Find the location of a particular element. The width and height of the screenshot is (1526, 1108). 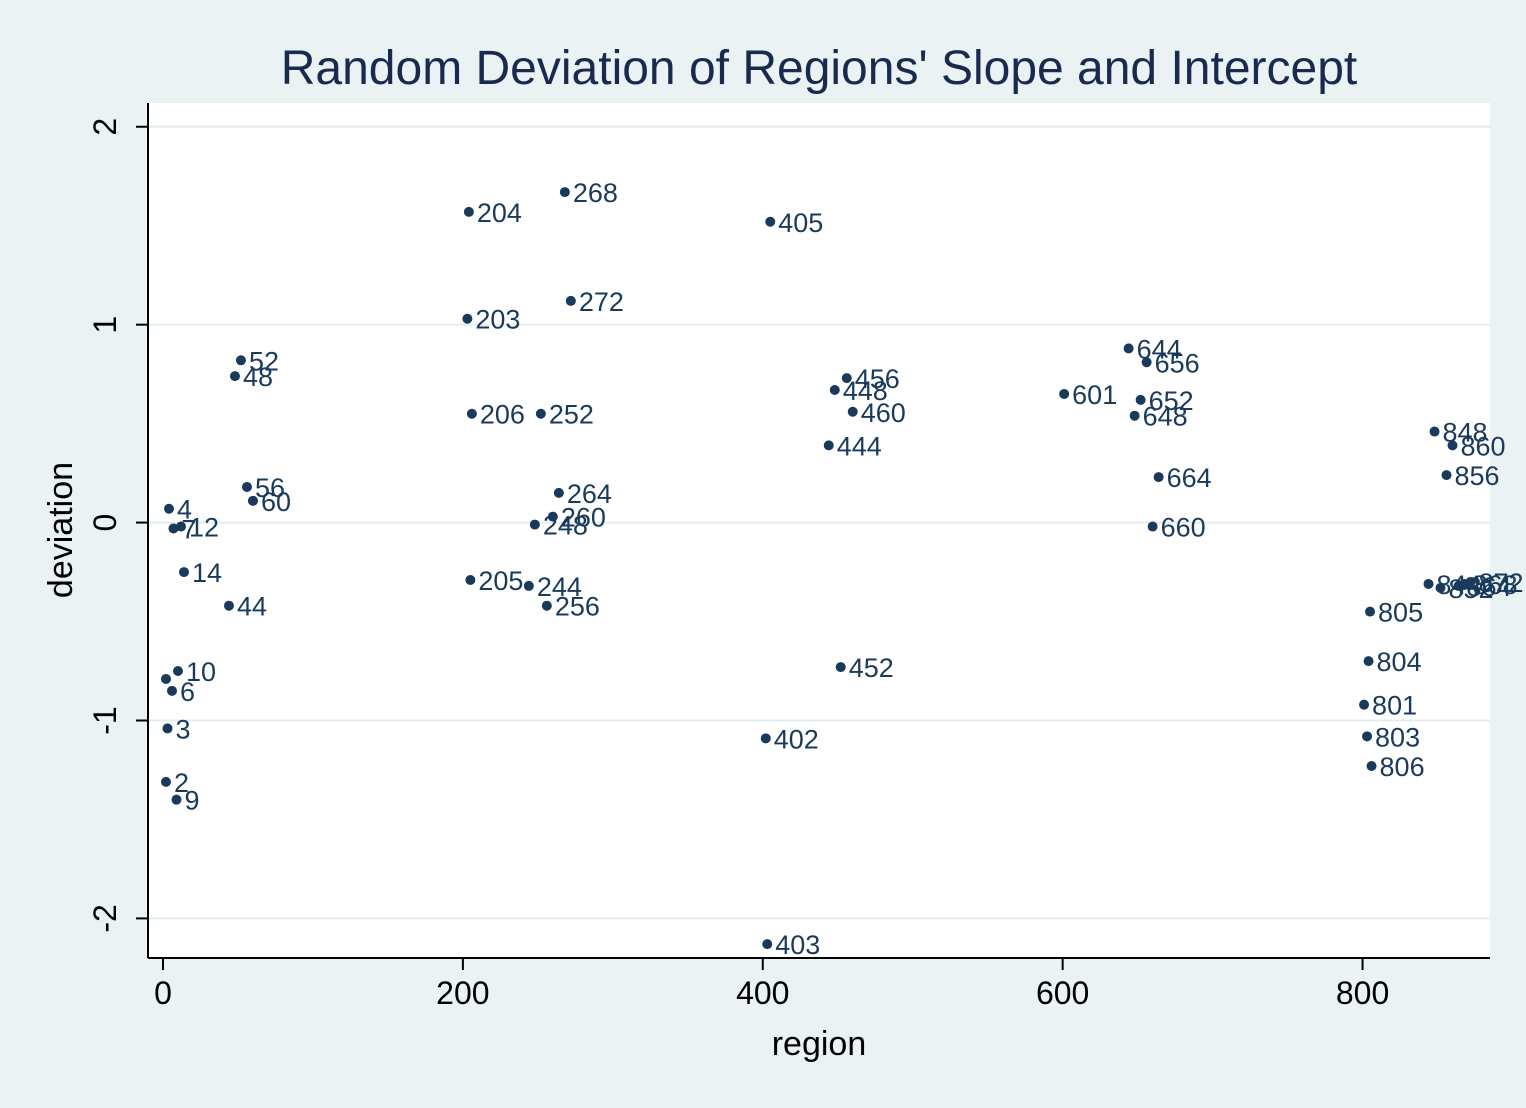

data-label: 48 is located at coordinates (258, 377).